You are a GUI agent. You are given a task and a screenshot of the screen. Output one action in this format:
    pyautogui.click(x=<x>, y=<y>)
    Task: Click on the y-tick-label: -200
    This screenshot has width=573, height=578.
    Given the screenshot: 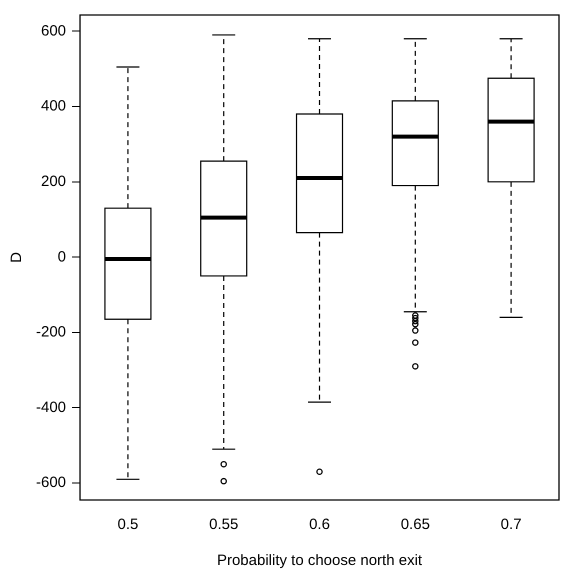 What is the action you would take?
    pyautogui.click(x=51, y=332)
    